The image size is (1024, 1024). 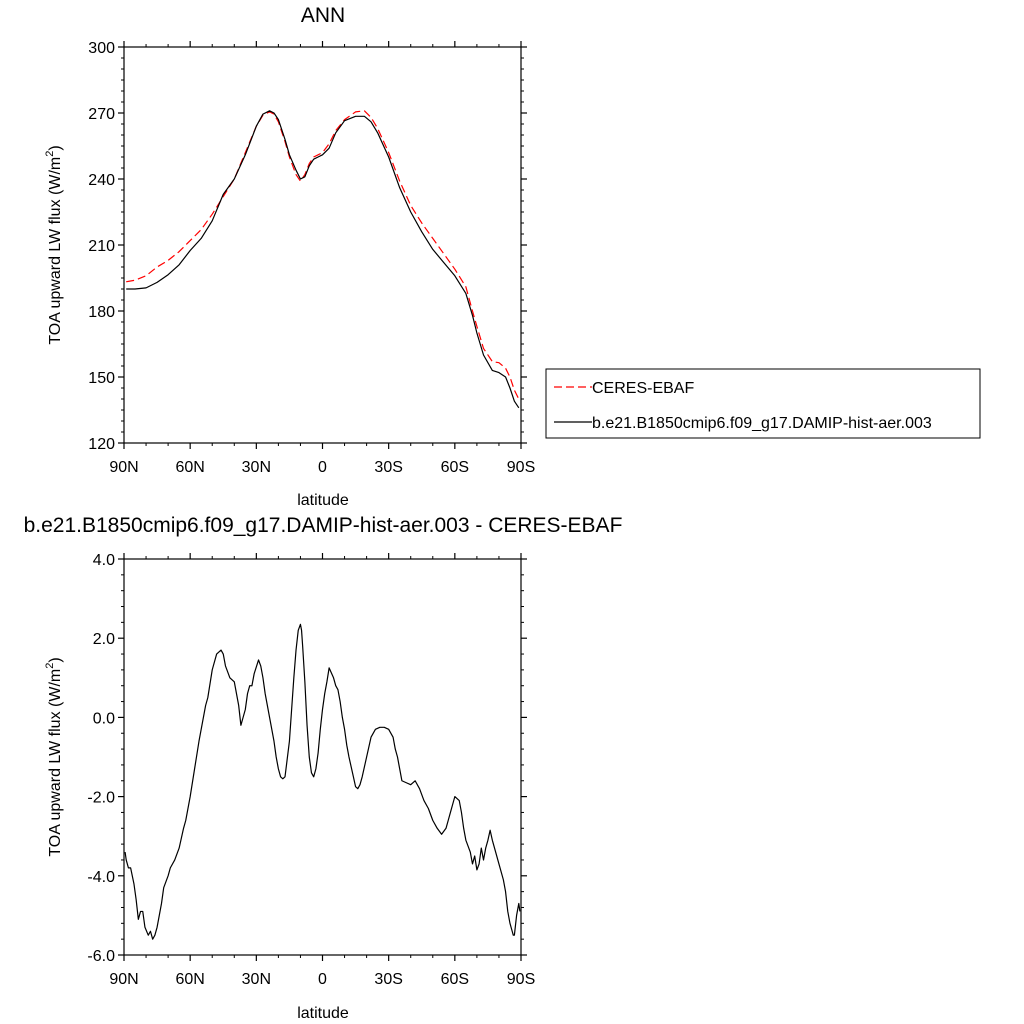 I want to click on bottom-y-tick-label: -2.0, so click(x=101, y=798).